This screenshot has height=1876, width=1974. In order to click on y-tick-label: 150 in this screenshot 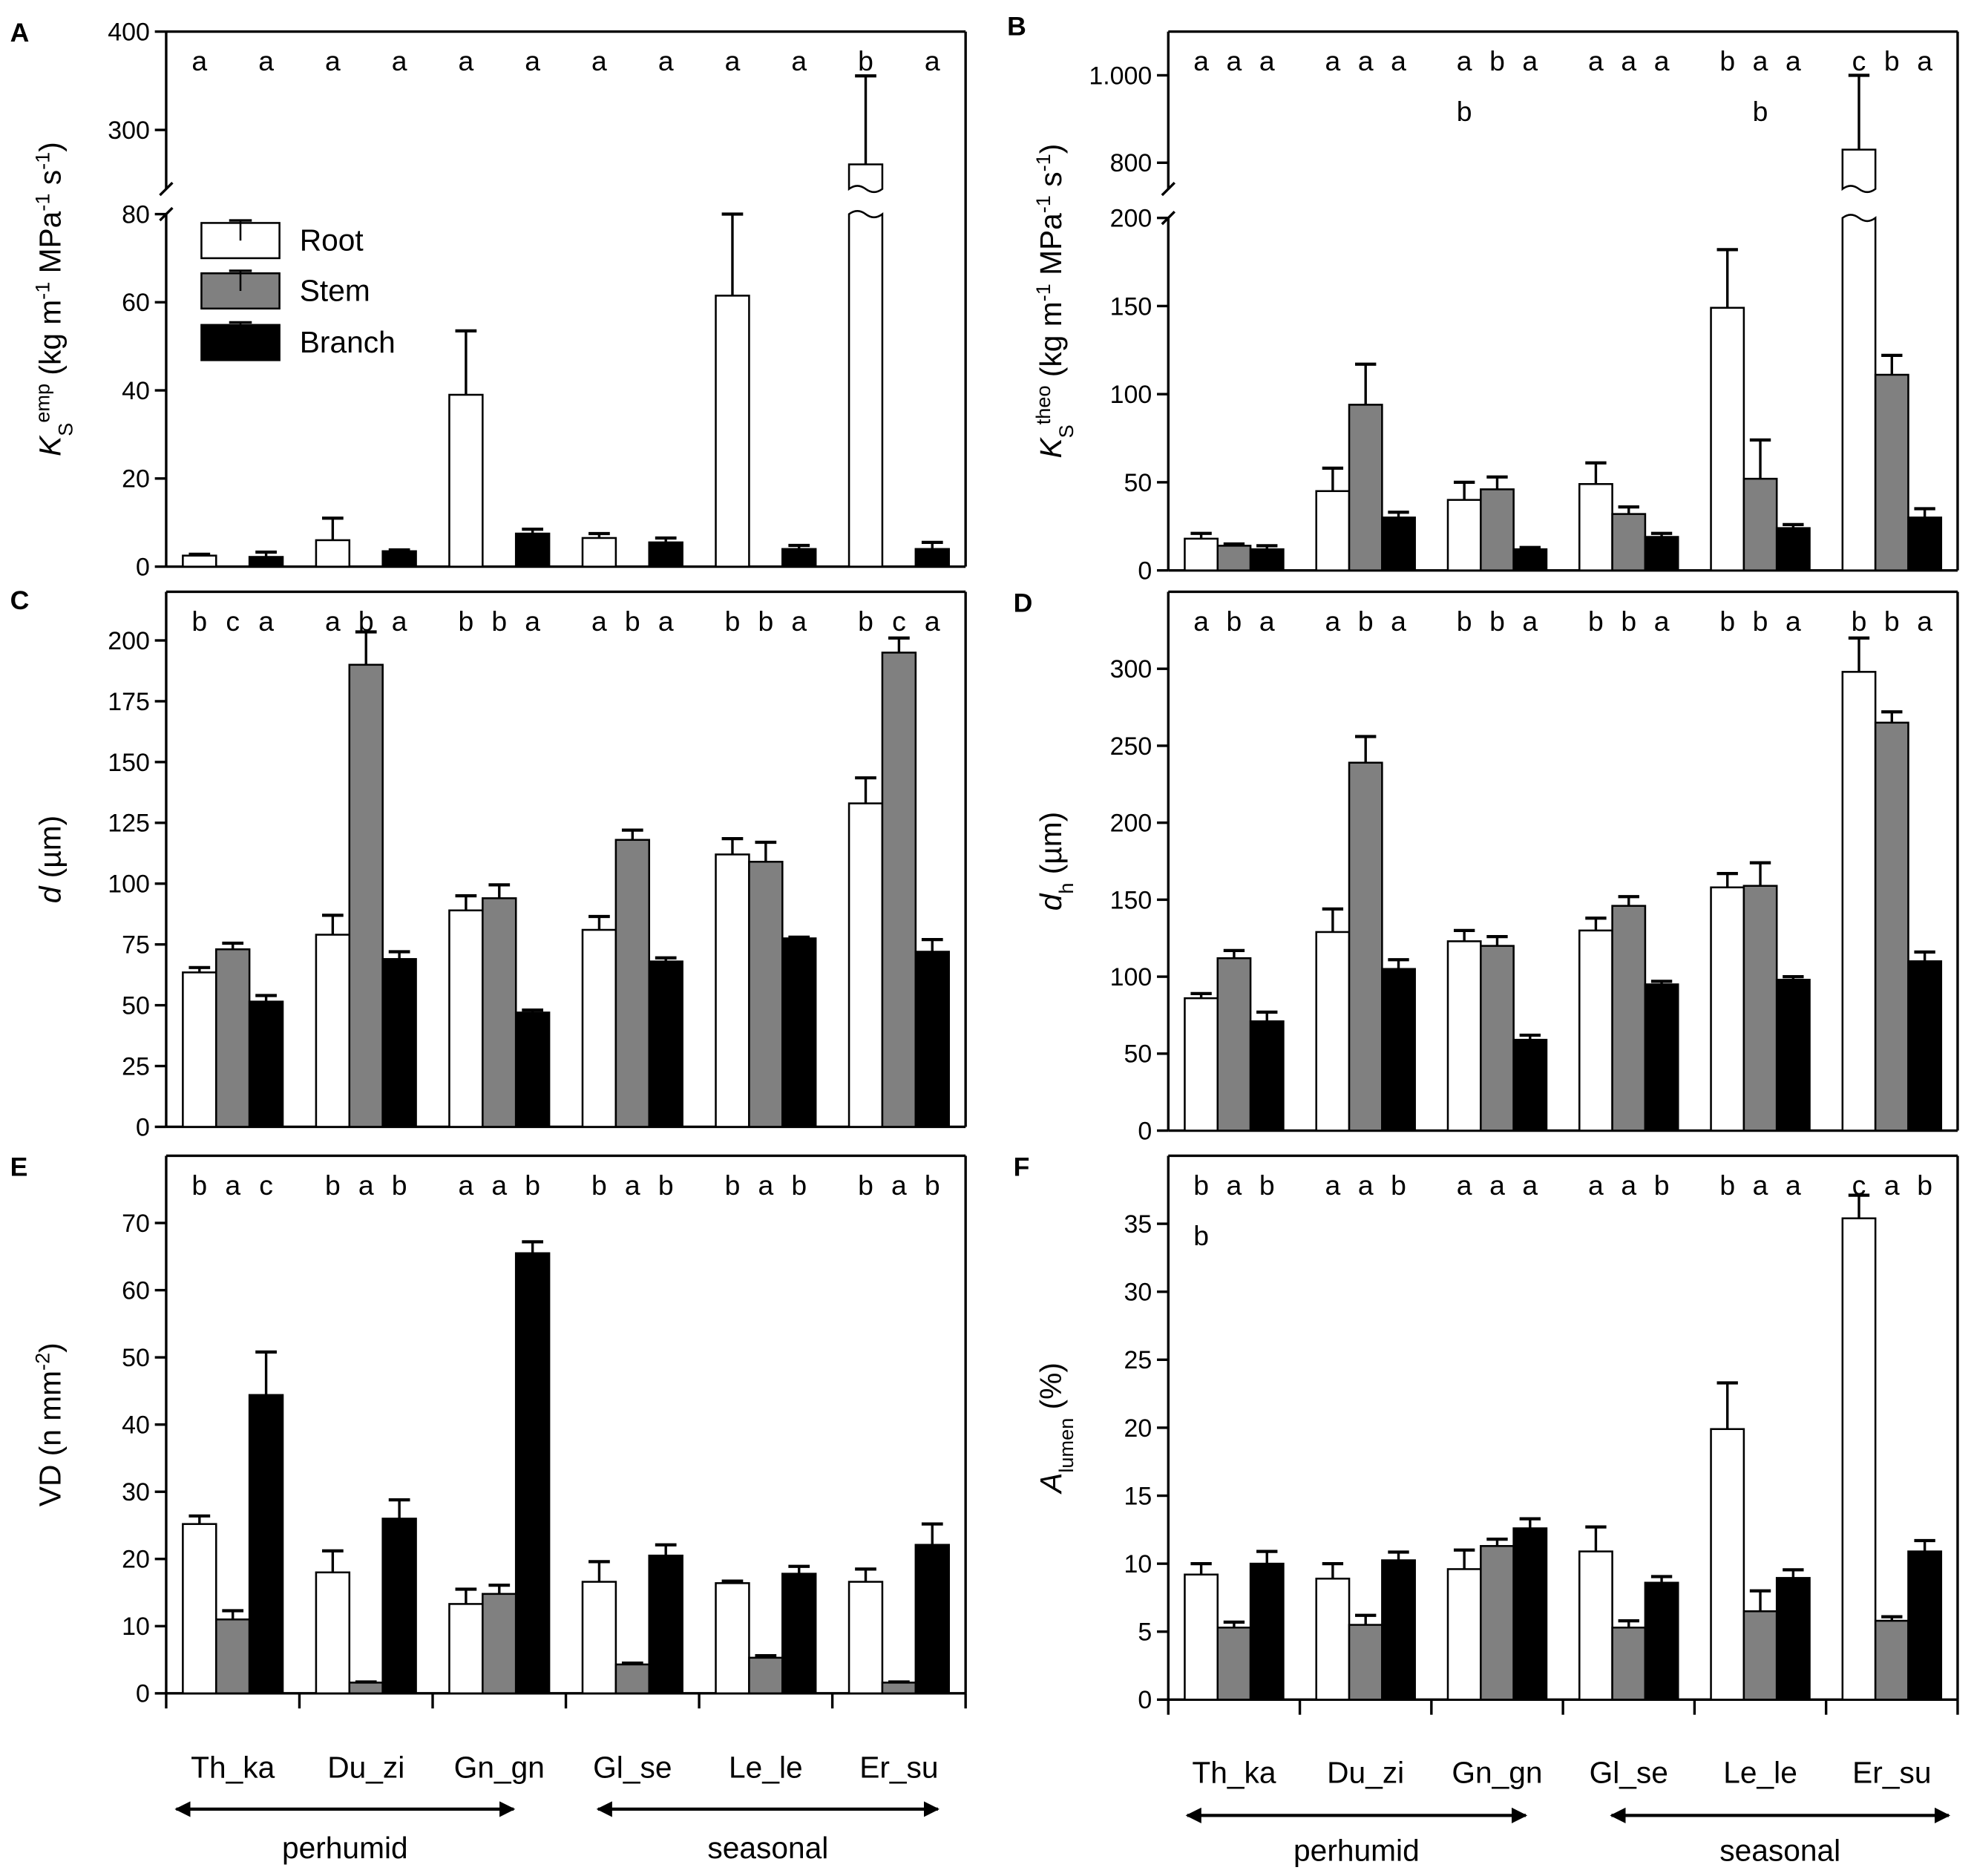, I will do `click(1131, 900)`.